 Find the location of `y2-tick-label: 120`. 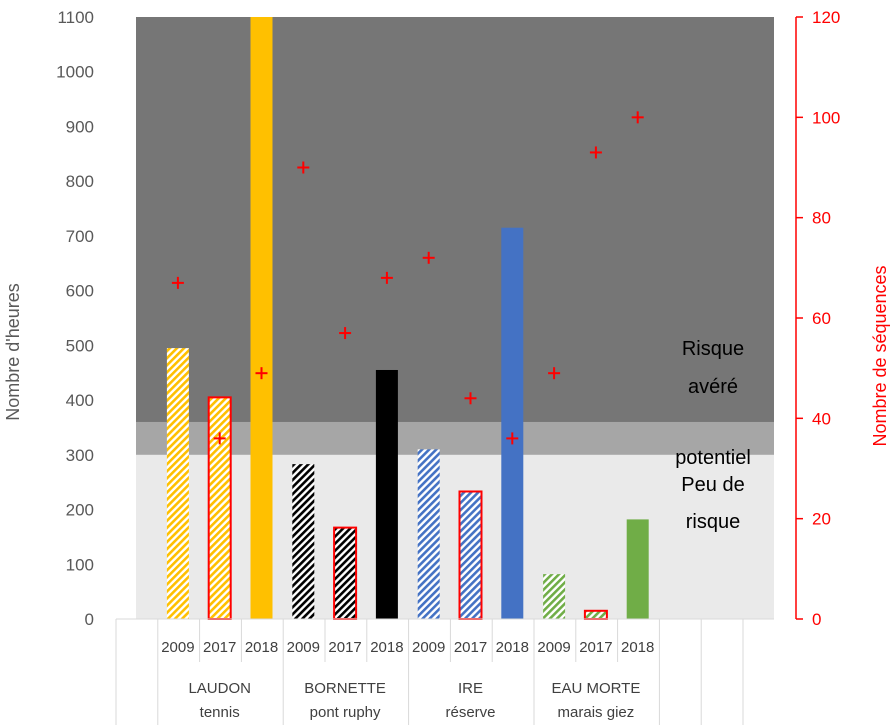

y2-tick-label: 120 is located at coordinates (826, 17).